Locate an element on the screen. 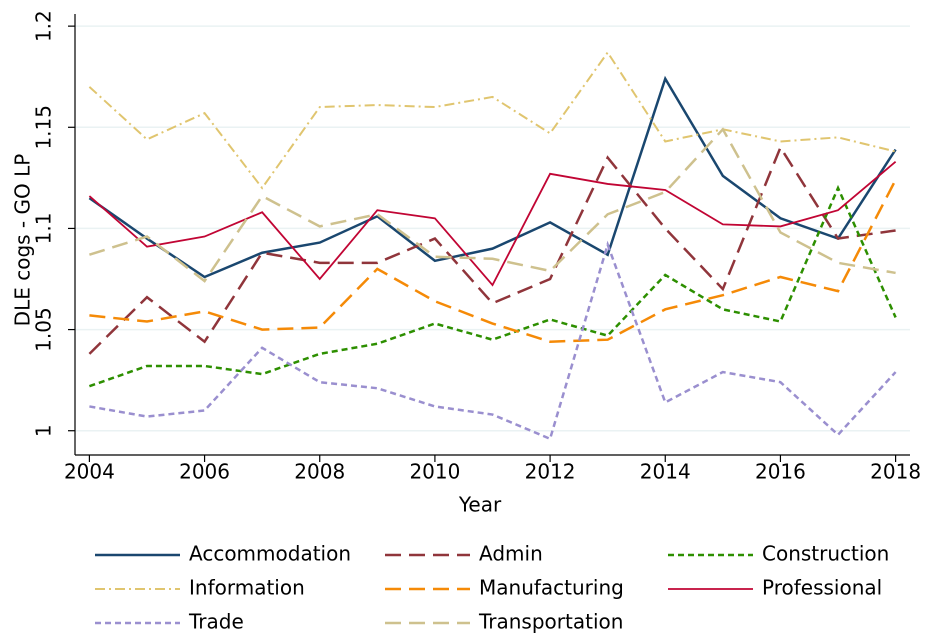 The height and width of the screenshot is (641, 930). x-tick-label: 2018 is located at coordinates (895, 472).